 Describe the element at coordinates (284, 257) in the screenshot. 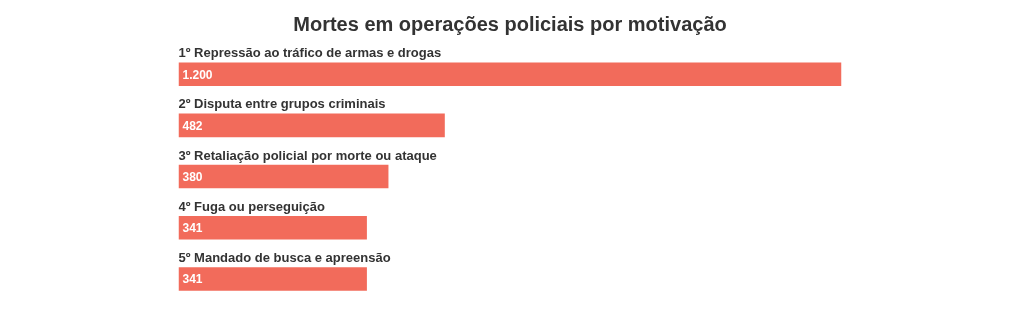

I see `y-tick-label: 5º Mandado de busca e apreensão` at that location.